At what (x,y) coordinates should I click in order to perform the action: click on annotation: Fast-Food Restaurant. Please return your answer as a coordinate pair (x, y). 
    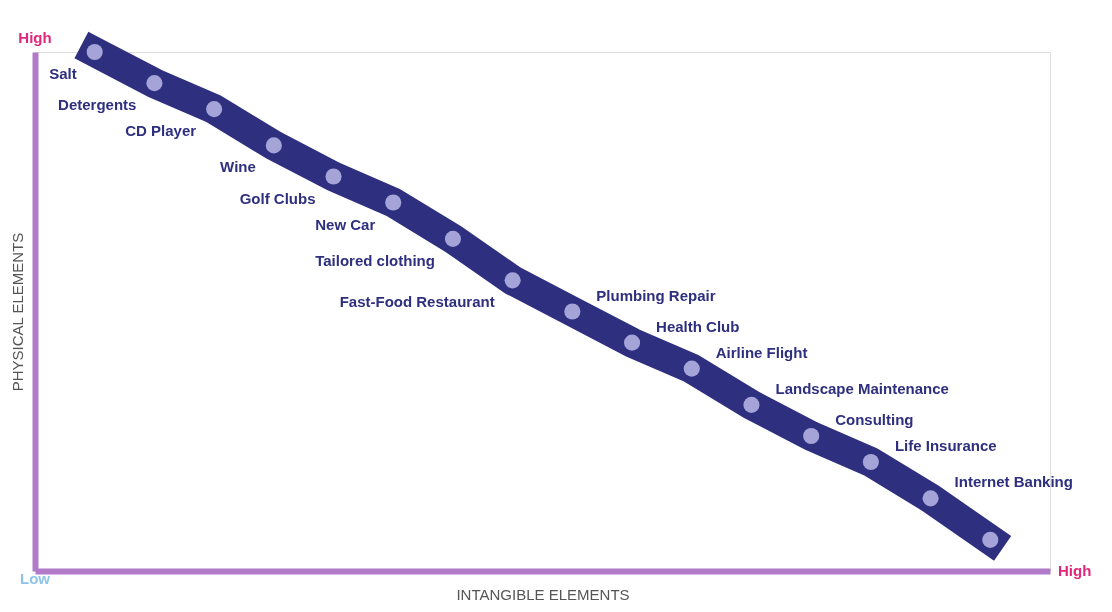
    Looking at the image, I should click on (417, 302).